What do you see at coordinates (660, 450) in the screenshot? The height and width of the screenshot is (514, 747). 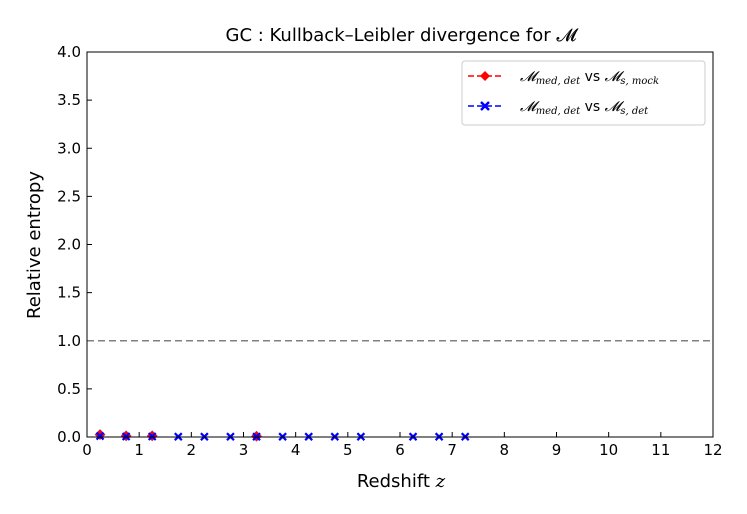 I see `x-tick-label: 11` at bounding box center [660, 450].